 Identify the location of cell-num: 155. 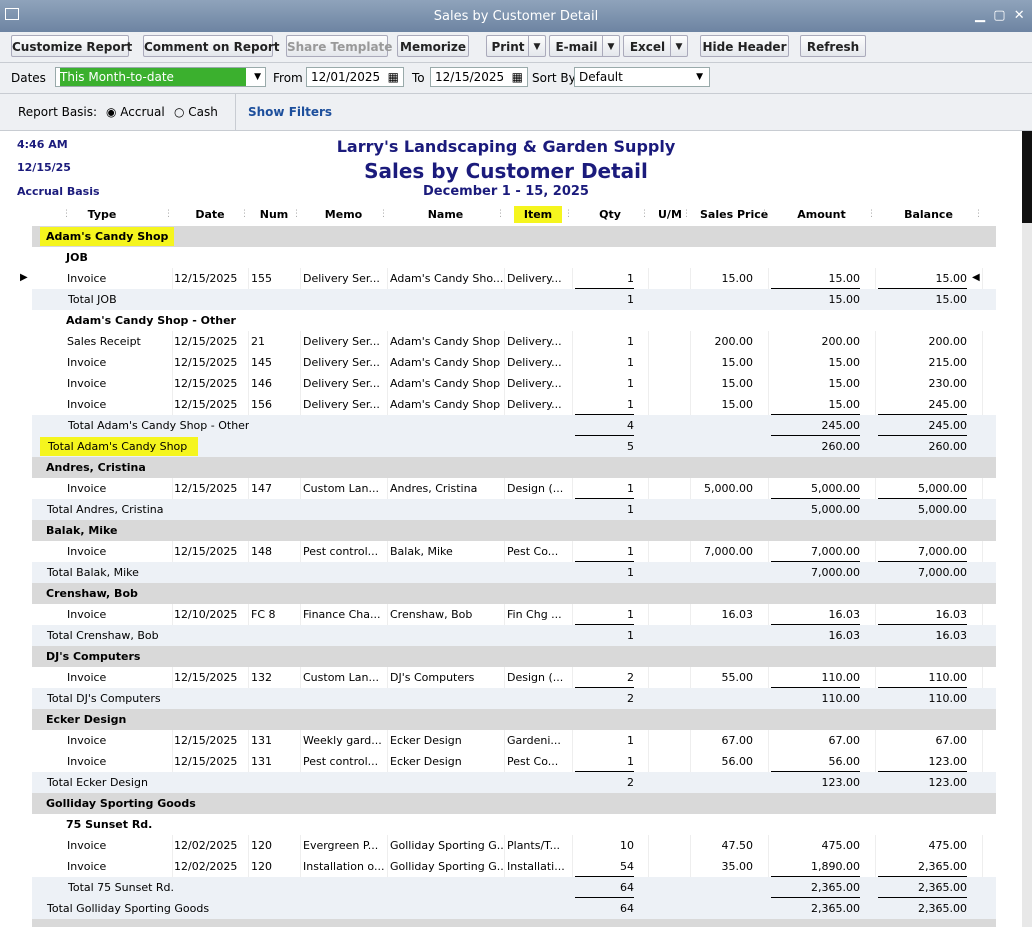
(261, 278).